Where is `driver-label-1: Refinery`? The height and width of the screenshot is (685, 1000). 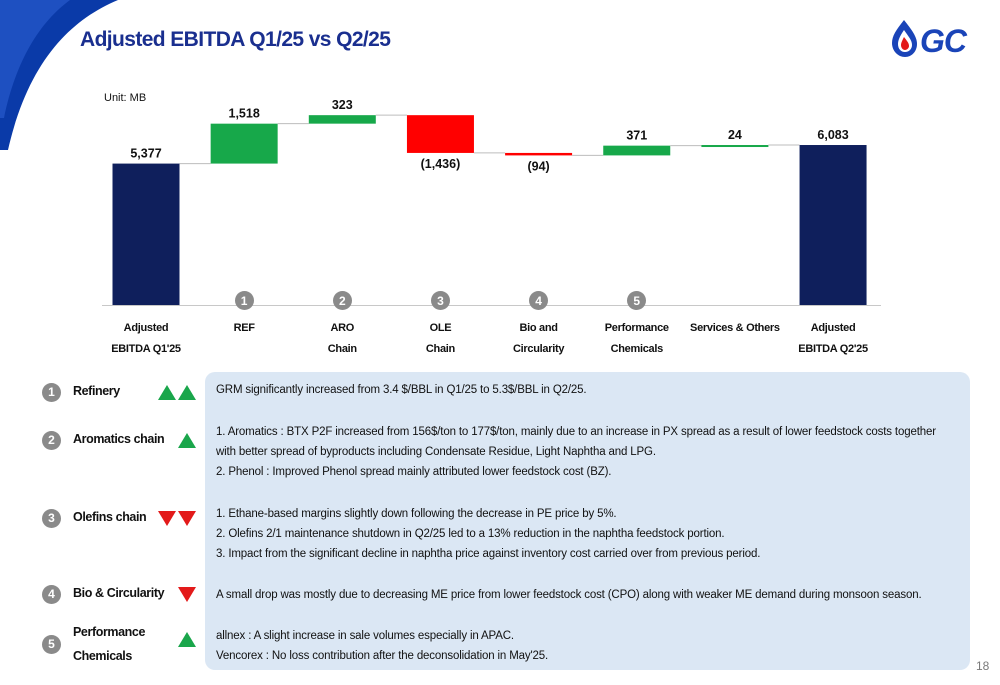
driver-label-1: Refinery is located at coordinates (96, 391).